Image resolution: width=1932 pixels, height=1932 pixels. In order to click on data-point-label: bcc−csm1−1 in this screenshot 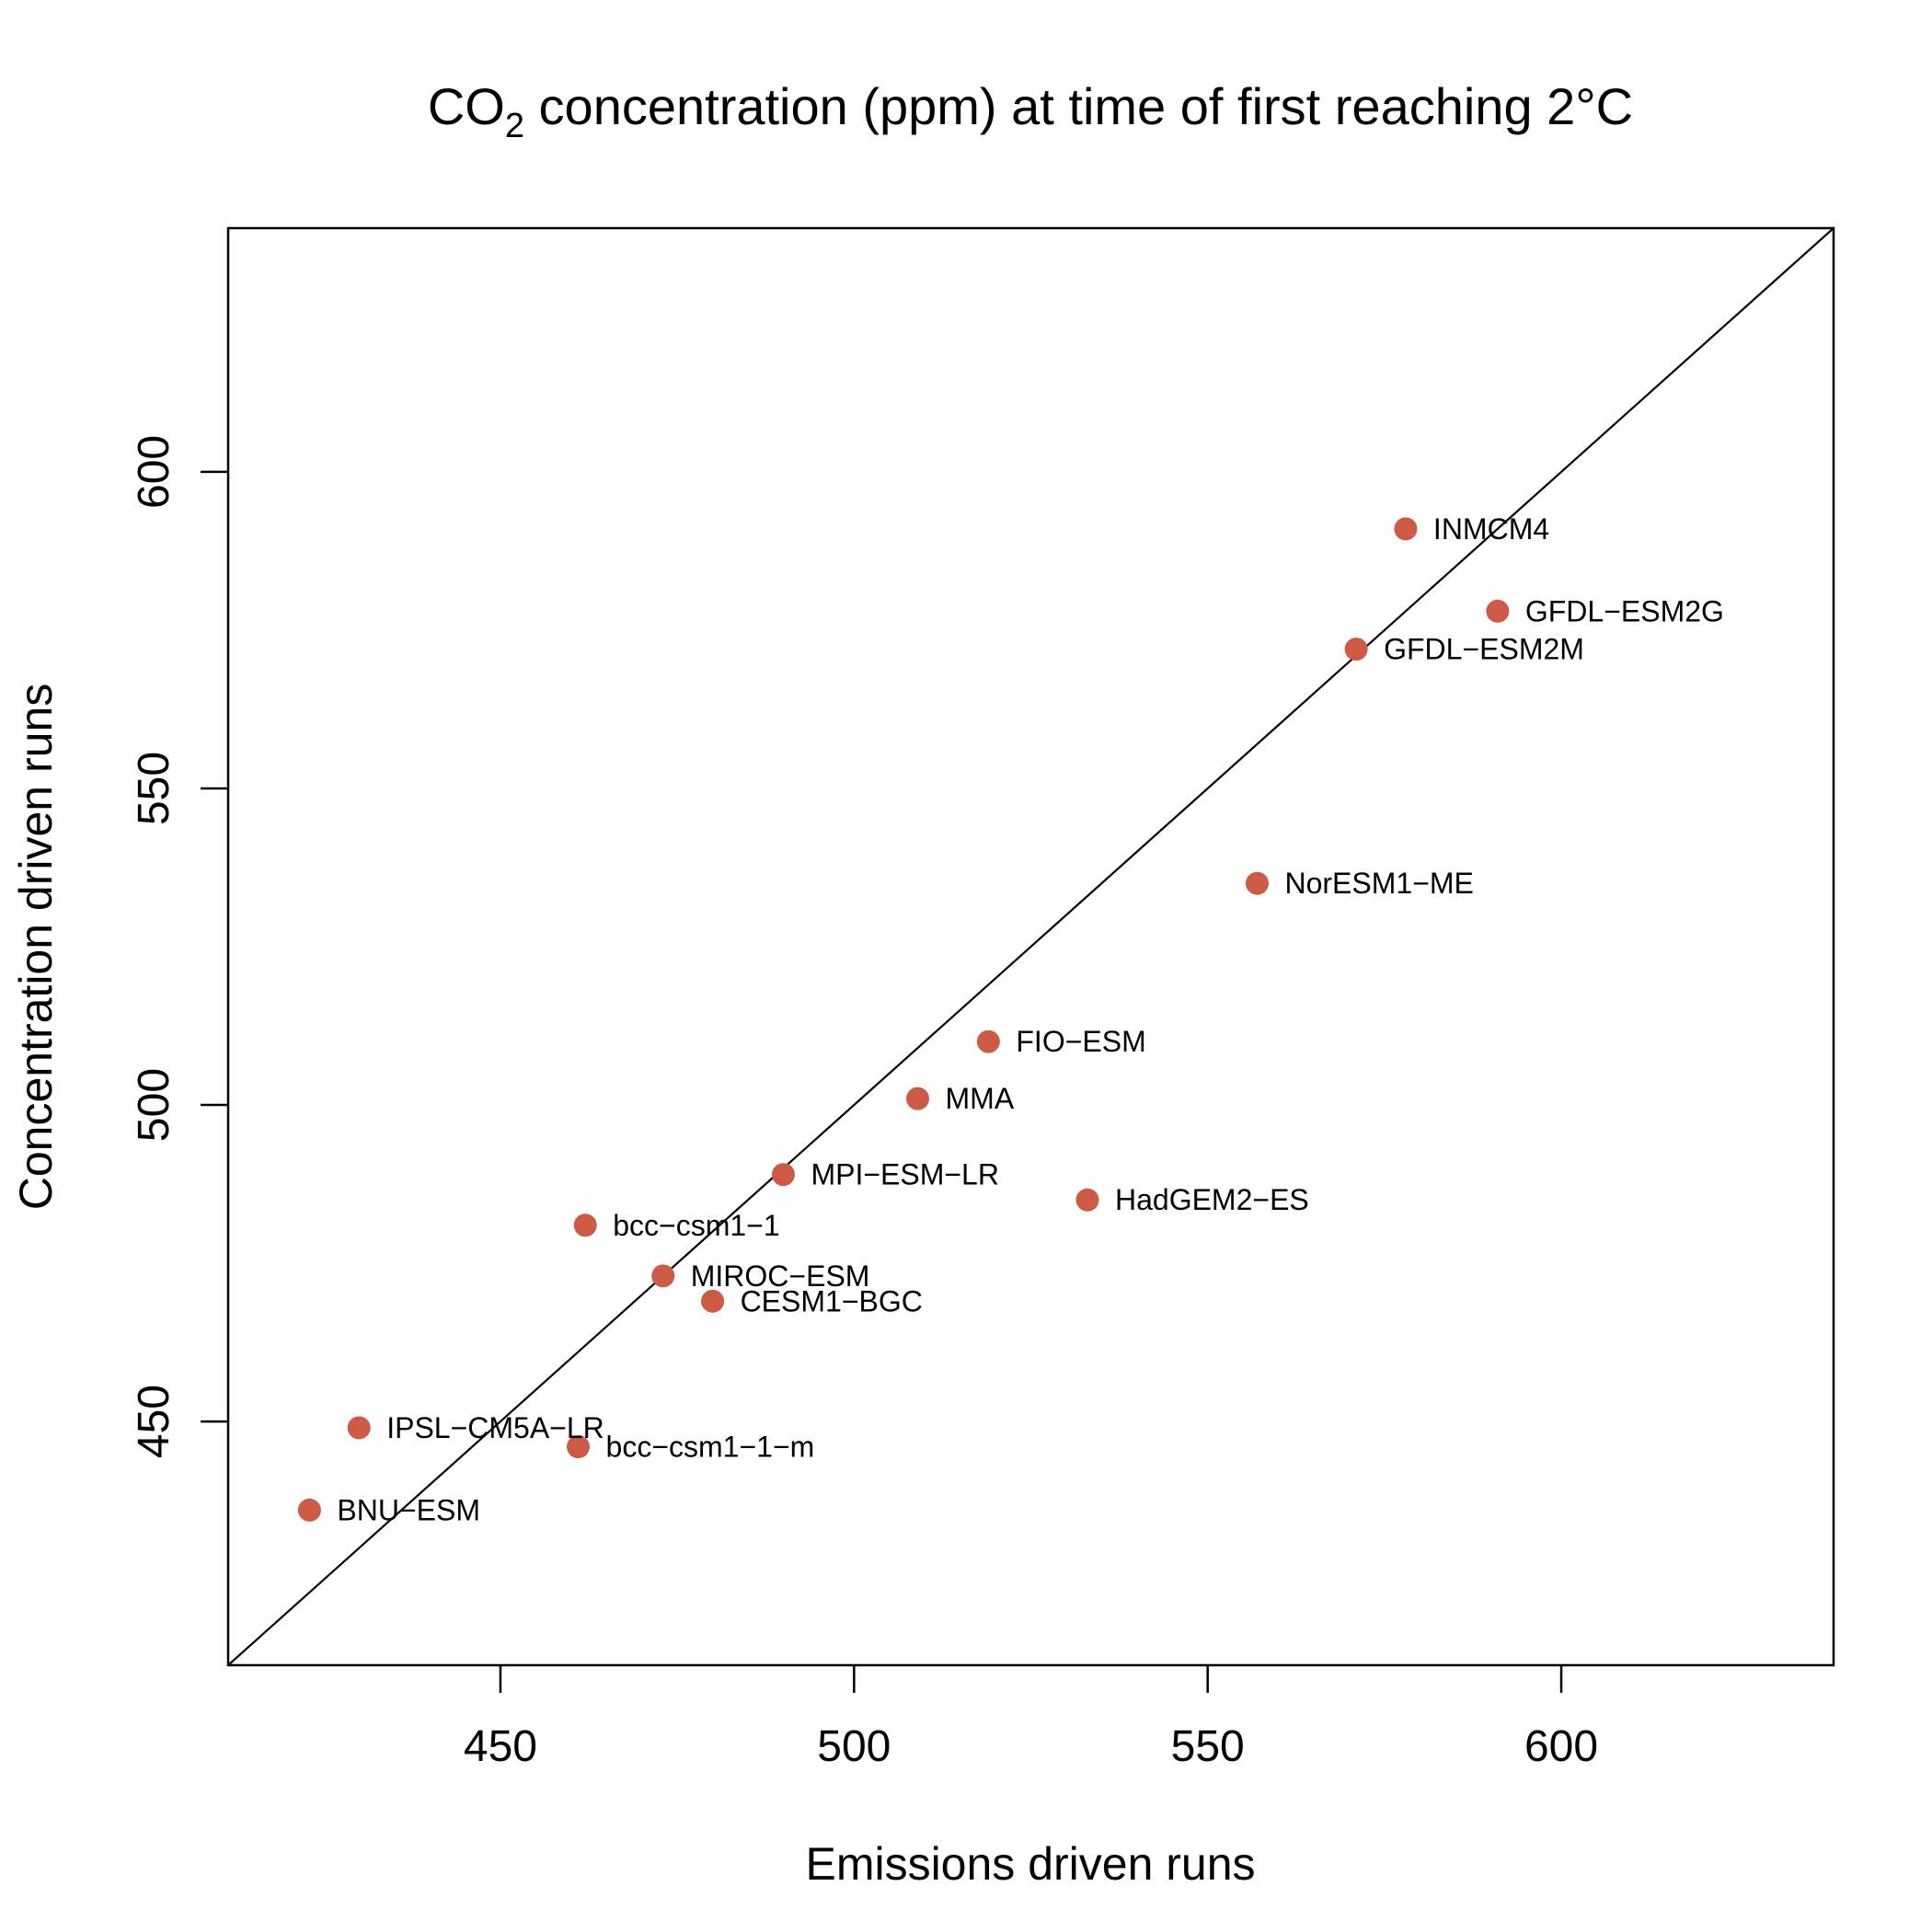, I will do `click(696, 1225)`.